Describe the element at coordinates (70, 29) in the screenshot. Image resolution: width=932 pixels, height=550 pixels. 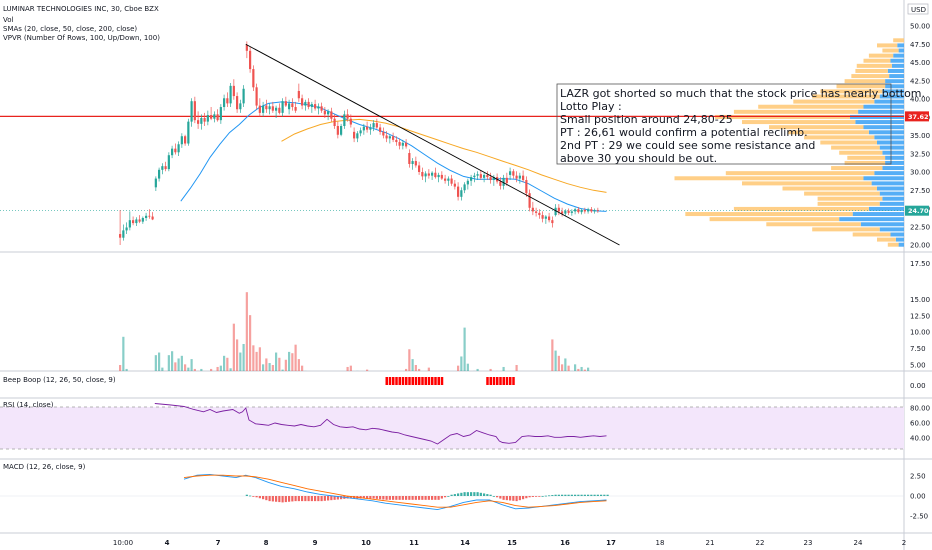
I see `sma-legend: SMAs (20, close, 50, close, 200, close)` at that location.